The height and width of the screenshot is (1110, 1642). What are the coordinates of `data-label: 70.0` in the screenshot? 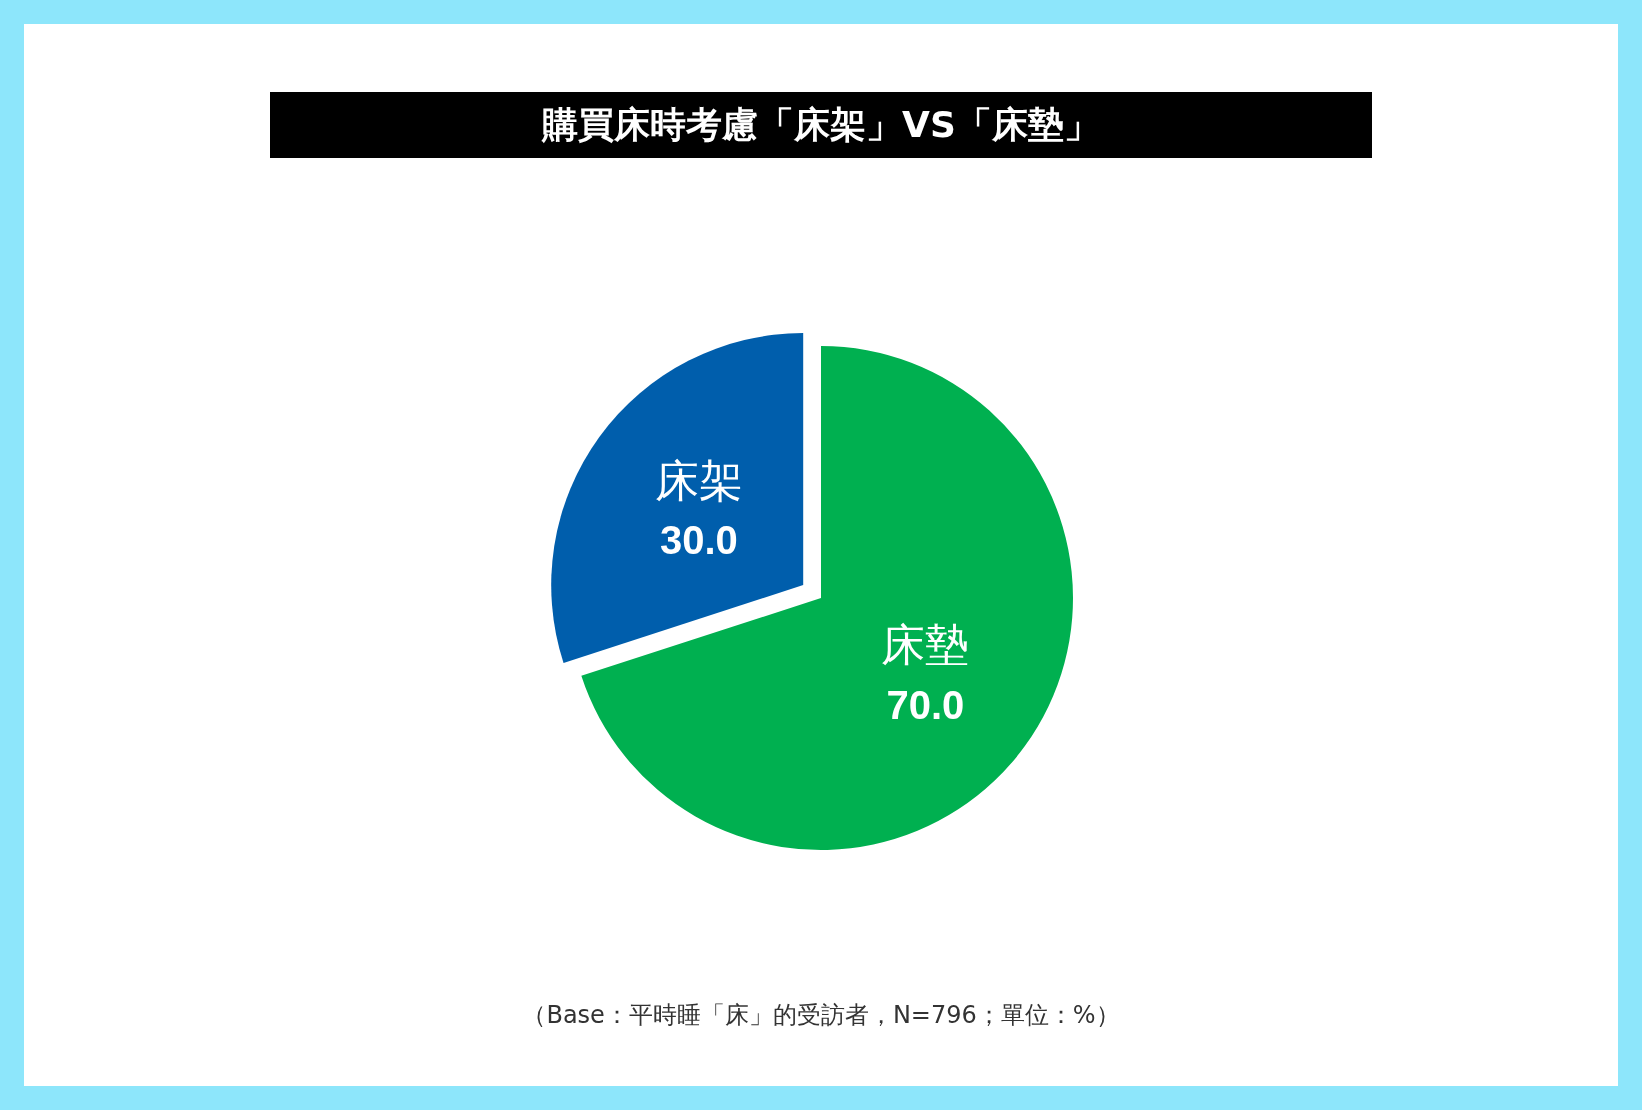 It's located at (925, 704).